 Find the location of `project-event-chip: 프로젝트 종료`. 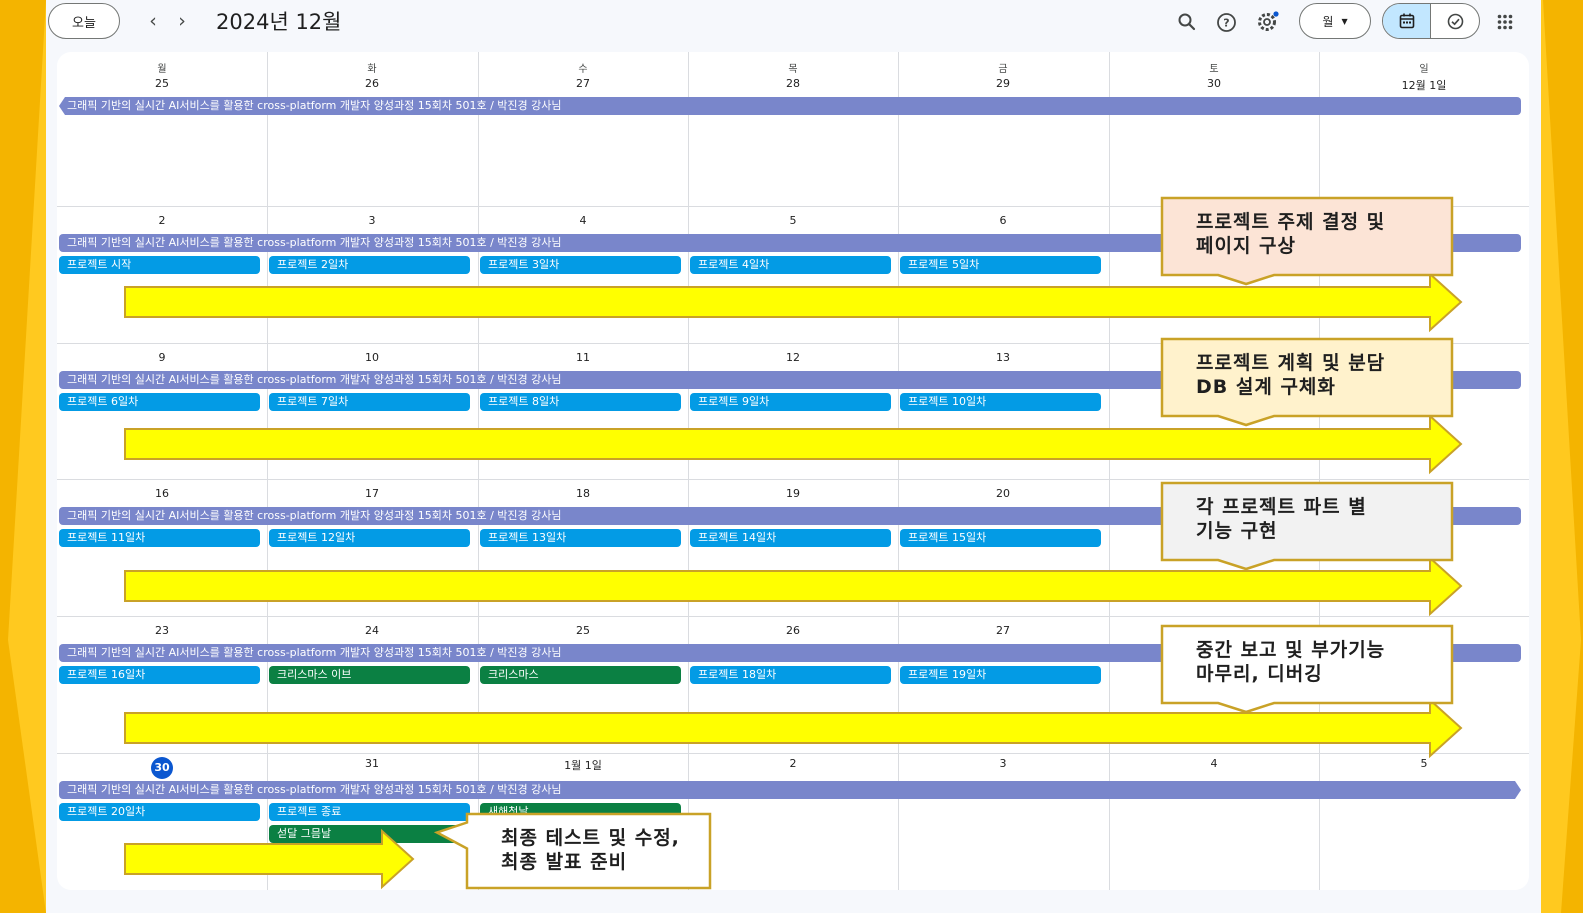

project-event-chip: 프로젝트 종료 is located at coordinates (369, 812).